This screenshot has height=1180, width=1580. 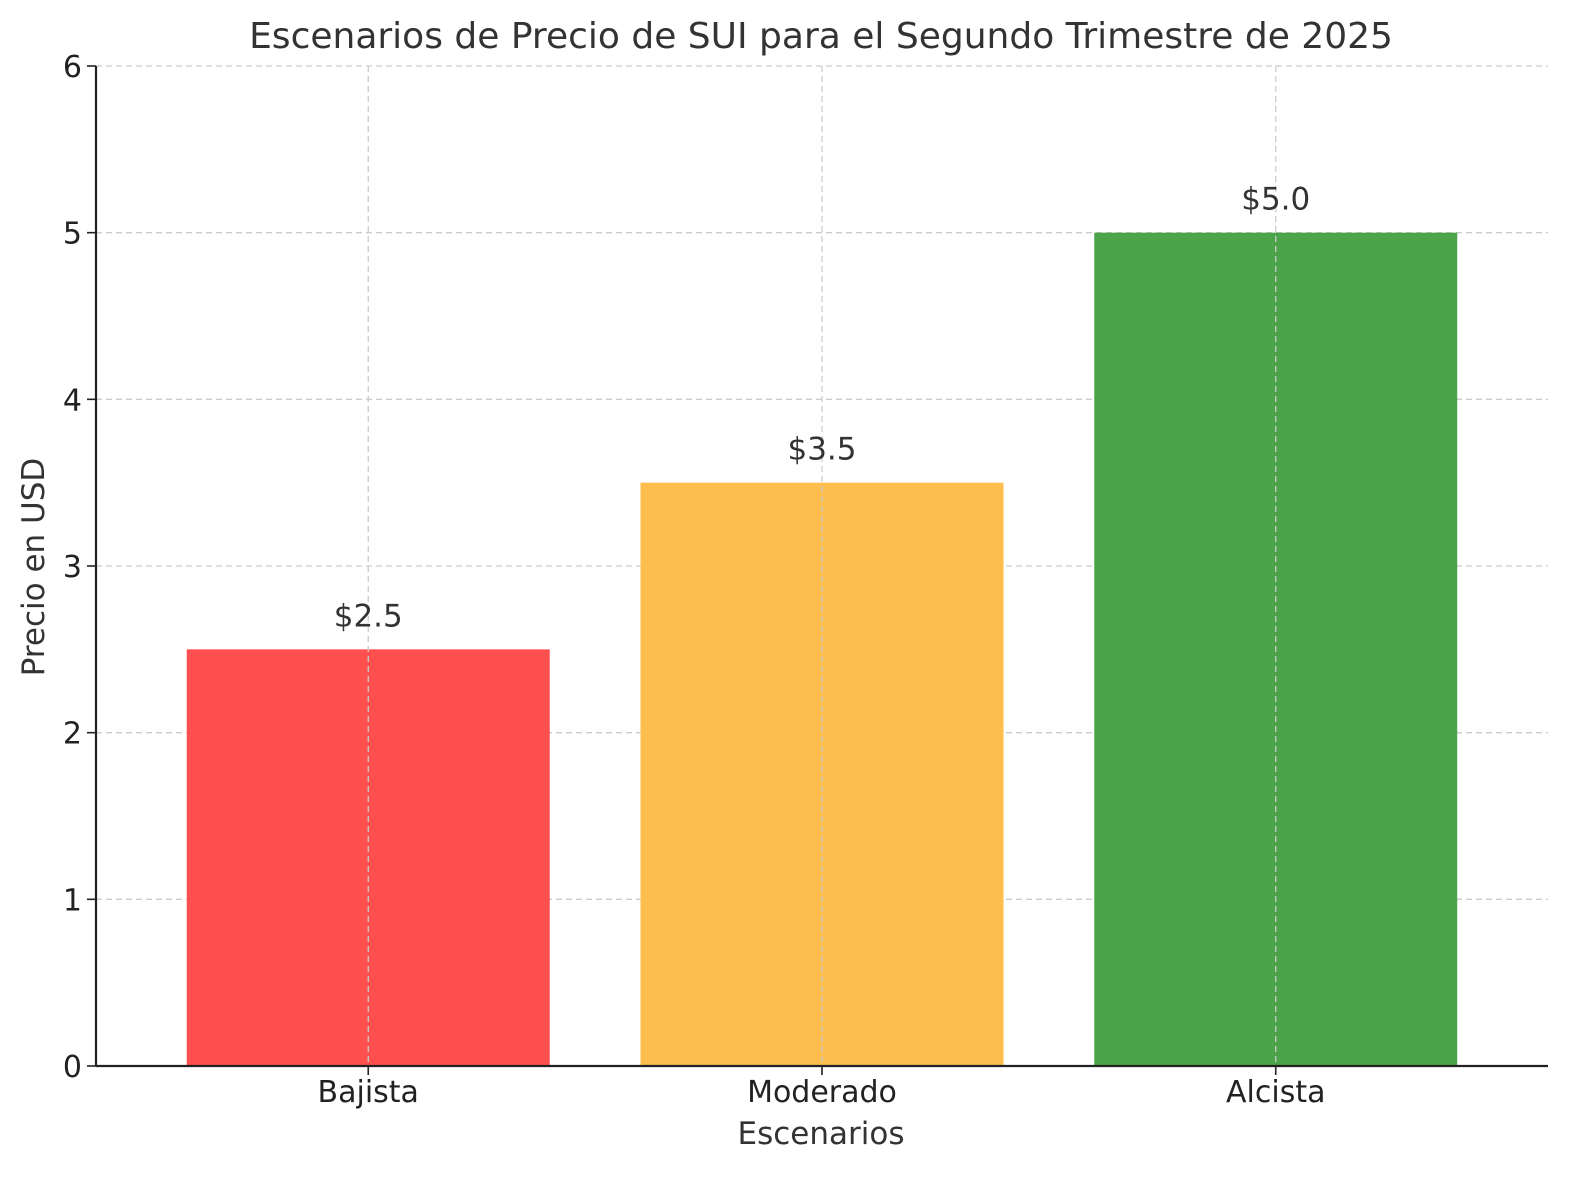 I want to click on y-tick-label: 2, so click(x=72, y=734).